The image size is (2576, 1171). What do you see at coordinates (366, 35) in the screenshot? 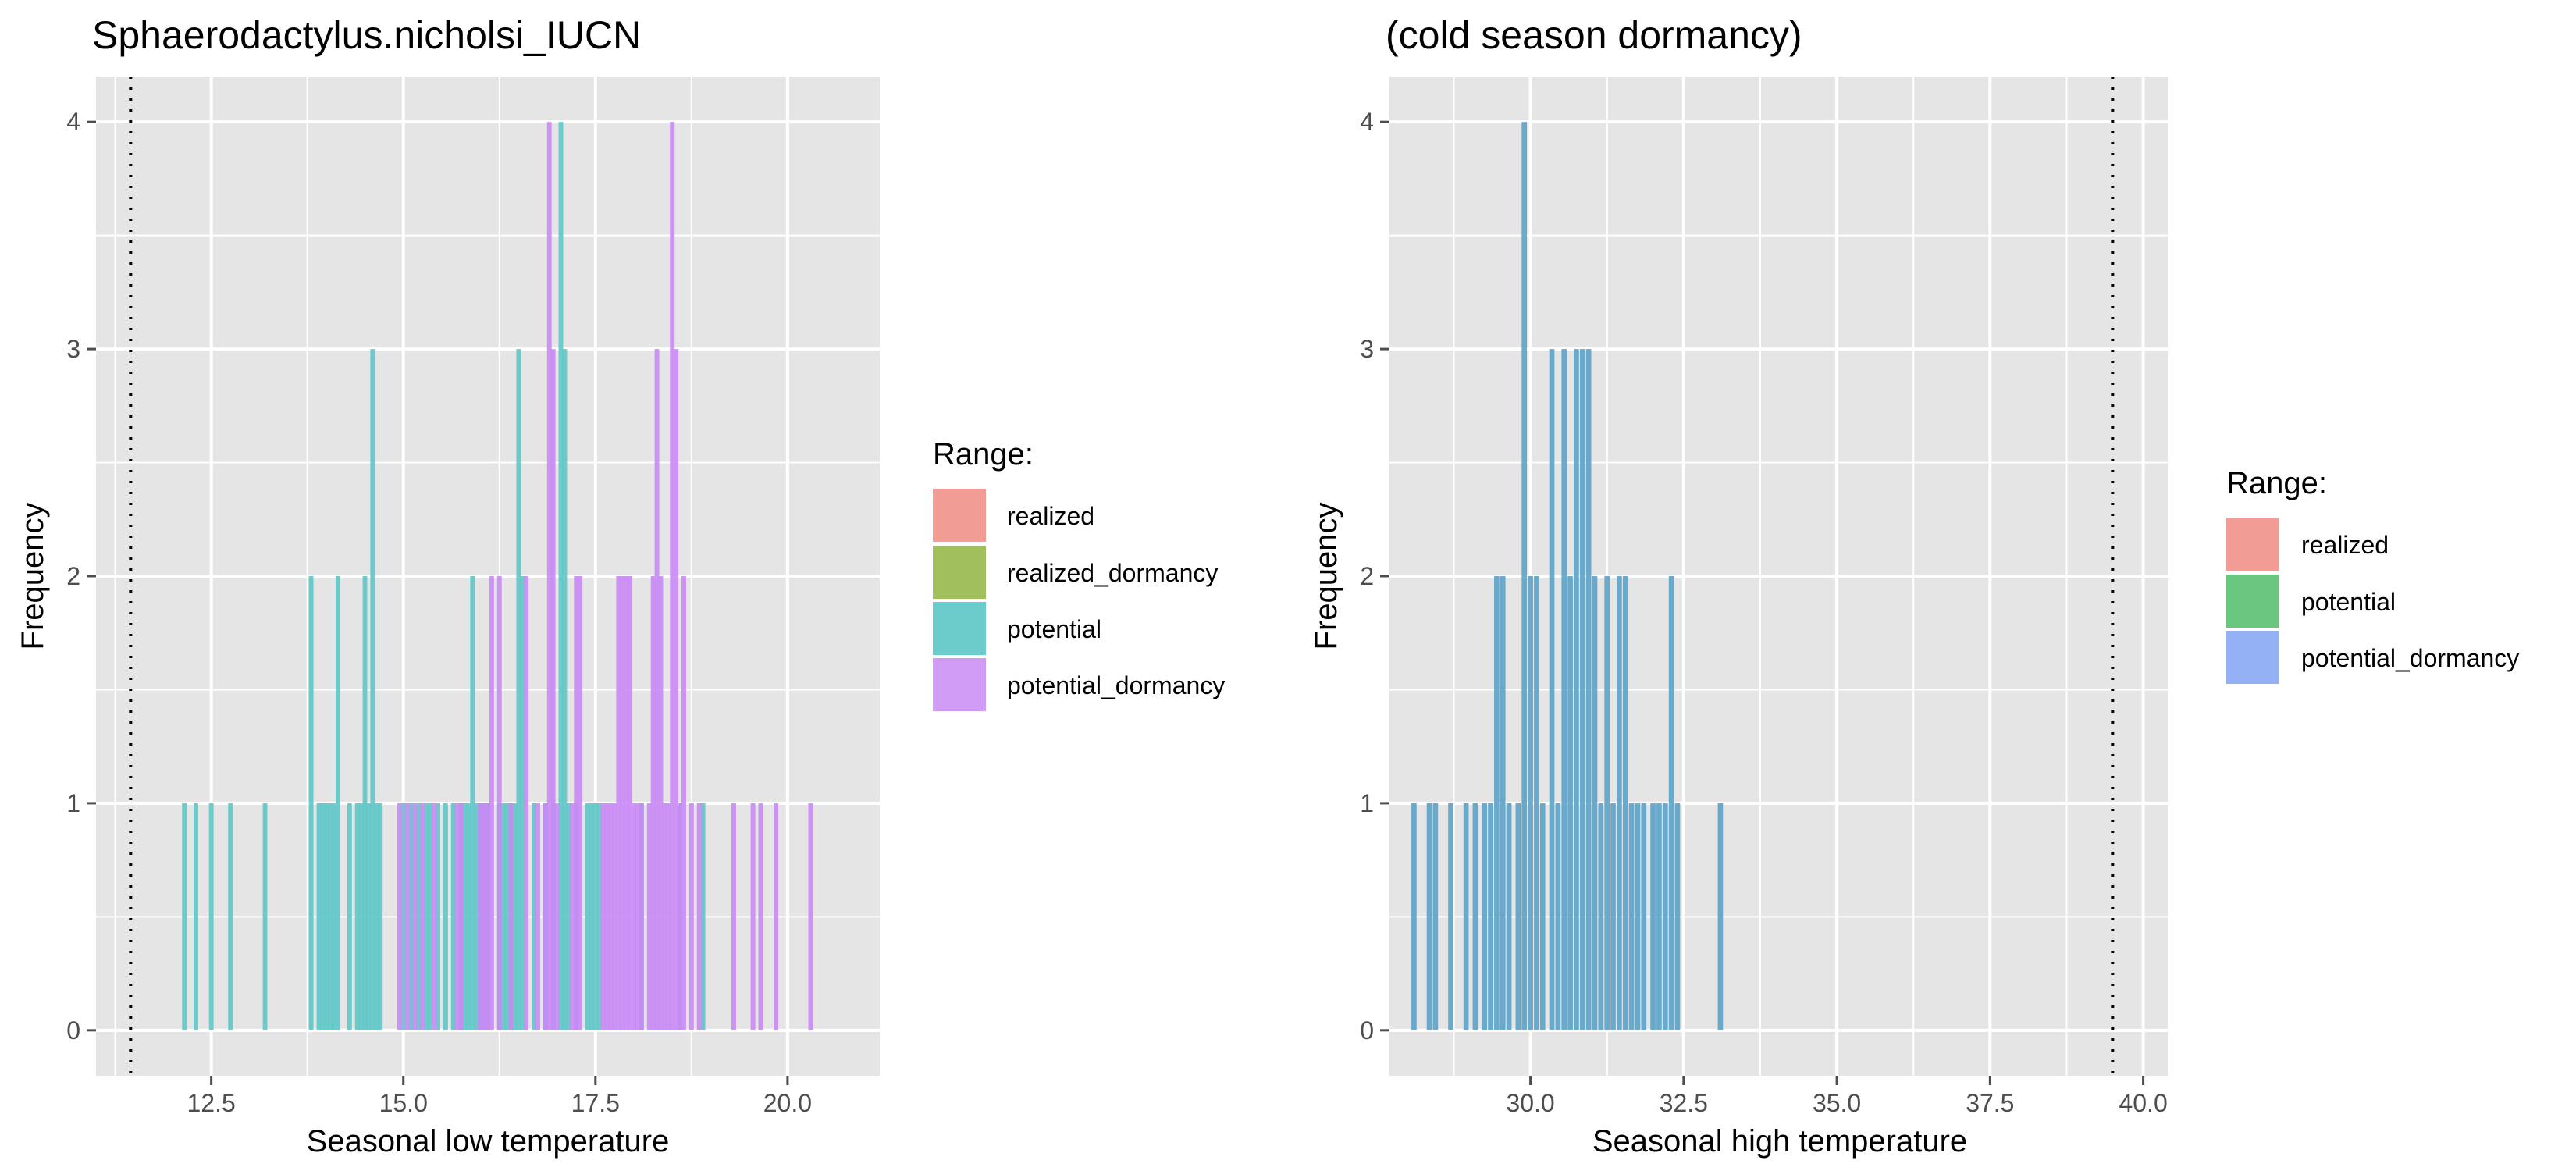
I see `left-chart-title: Sphaerodactylus.nicholsi_IUCN` at bounding box center [366, 35].